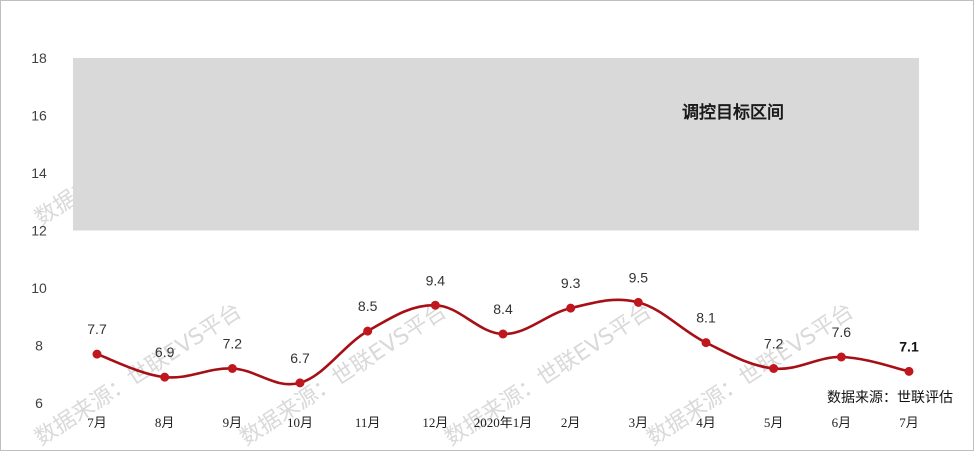 Image resolution: width=974 pixels, height=451 pixels. I want to click on y-tick-label: 16, so click(39, 116).